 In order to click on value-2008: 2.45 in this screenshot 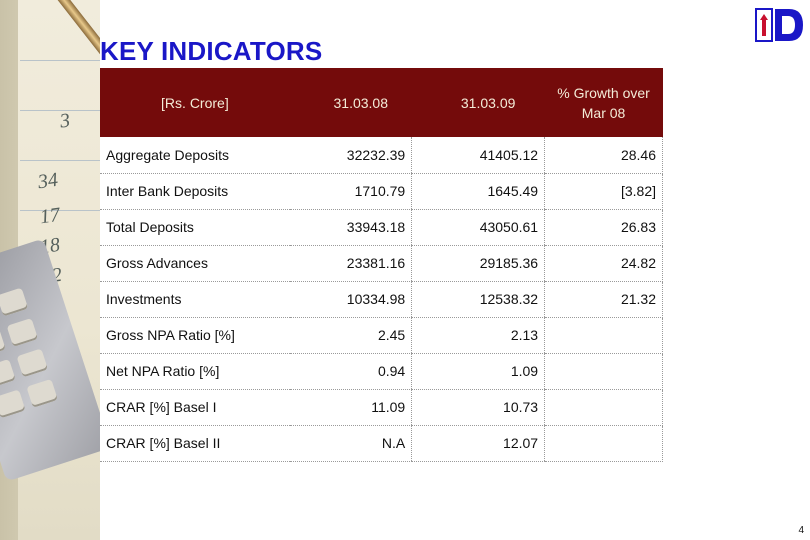, I will do `click(350, 335)`.